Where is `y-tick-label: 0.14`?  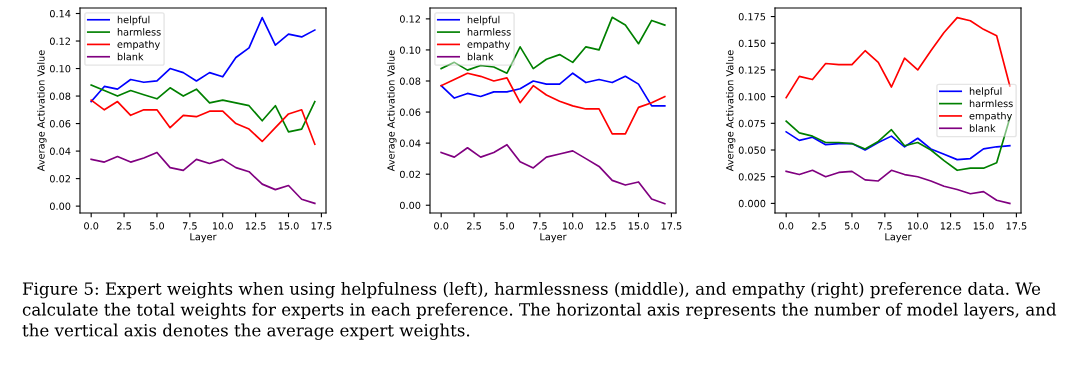
y-tick-label: 0.14 is located at coordinates (60, 13).